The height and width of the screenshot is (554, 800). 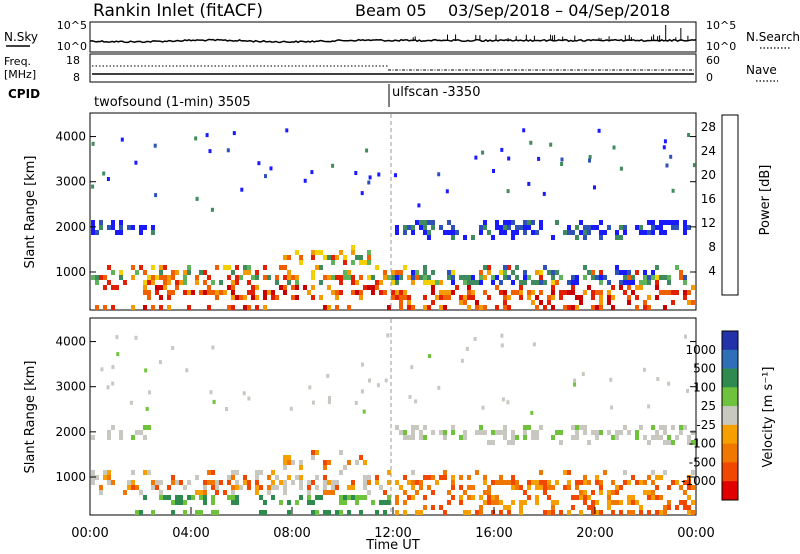 I want to click on y-tick-label: 3000, so click(x=70, y=387).